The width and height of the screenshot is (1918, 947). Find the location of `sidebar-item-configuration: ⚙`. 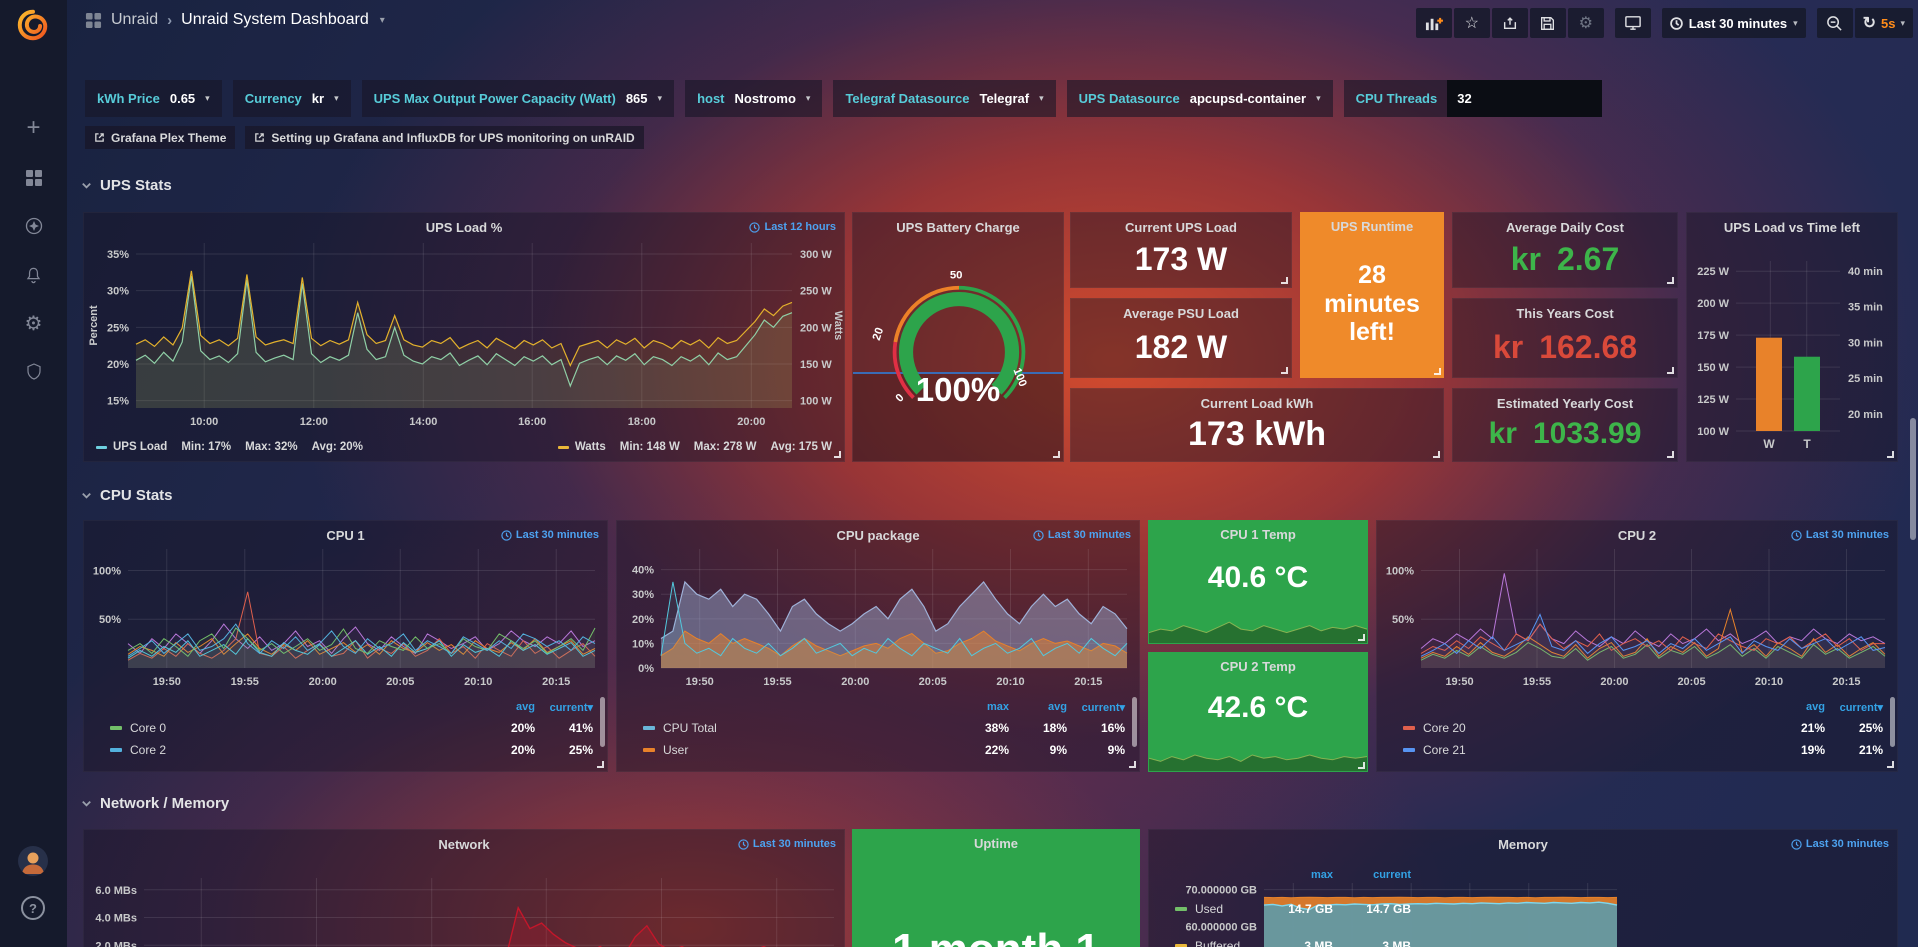

sidebar-item-configuration: ⚙ is located at coordinates (33, 323).